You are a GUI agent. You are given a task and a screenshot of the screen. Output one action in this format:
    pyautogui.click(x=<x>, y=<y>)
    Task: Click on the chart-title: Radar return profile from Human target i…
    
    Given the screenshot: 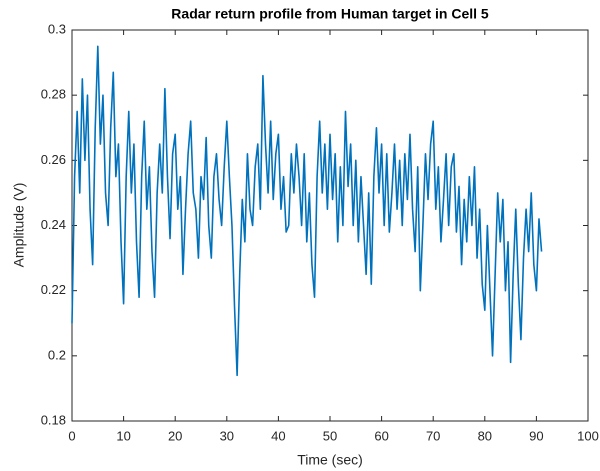 What is the action you would take?
    pyautogui.click(x=330, y=14)
    